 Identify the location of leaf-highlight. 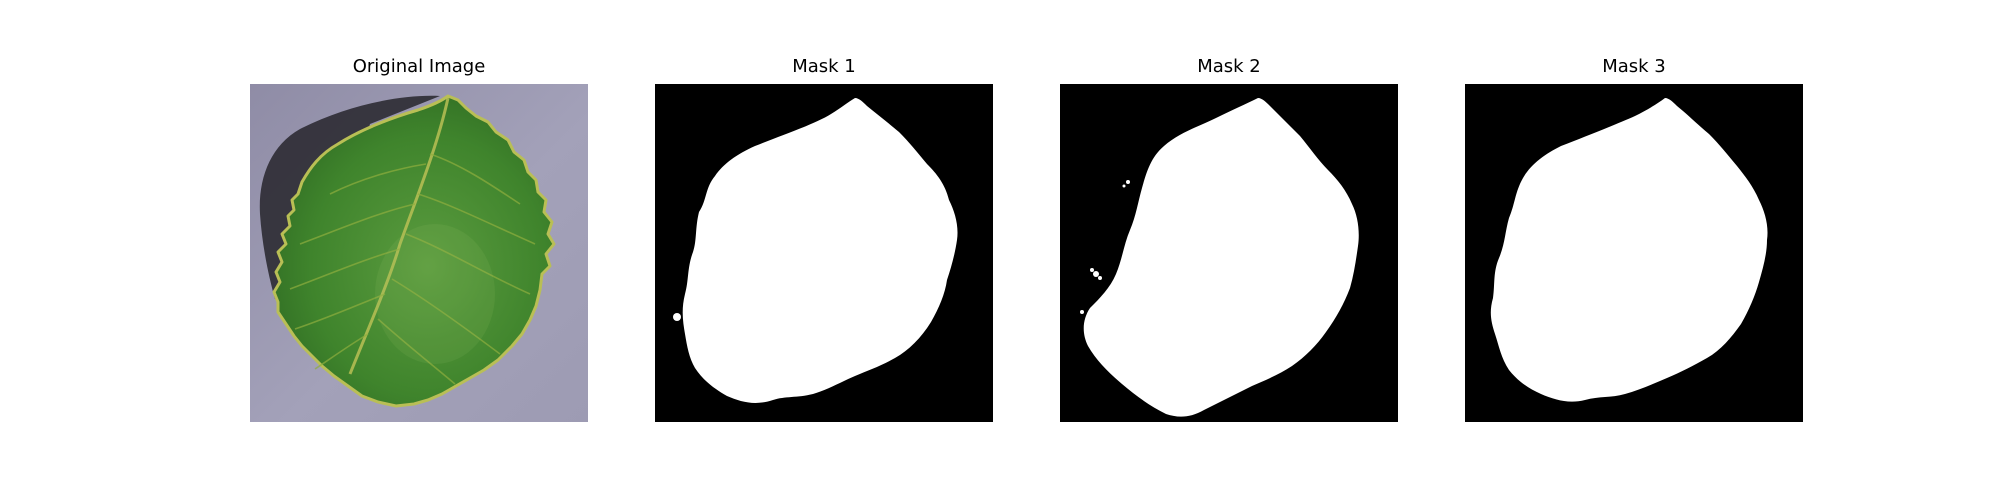
(435, 294).